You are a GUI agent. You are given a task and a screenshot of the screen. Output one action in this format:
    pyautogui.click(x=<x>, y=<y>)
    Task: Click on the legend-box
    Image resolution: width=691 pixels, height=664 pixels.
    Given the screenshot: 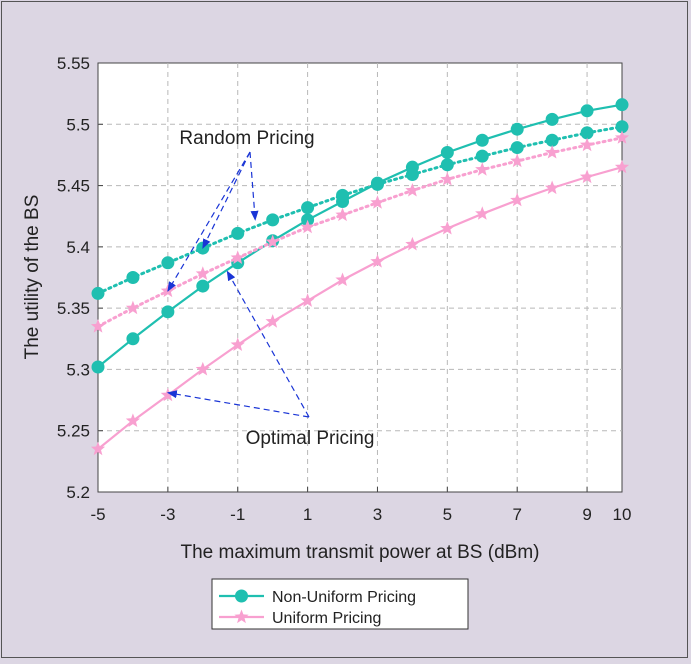 What is the action you would take?
    pyautogui.click(x=340, y=604)
    